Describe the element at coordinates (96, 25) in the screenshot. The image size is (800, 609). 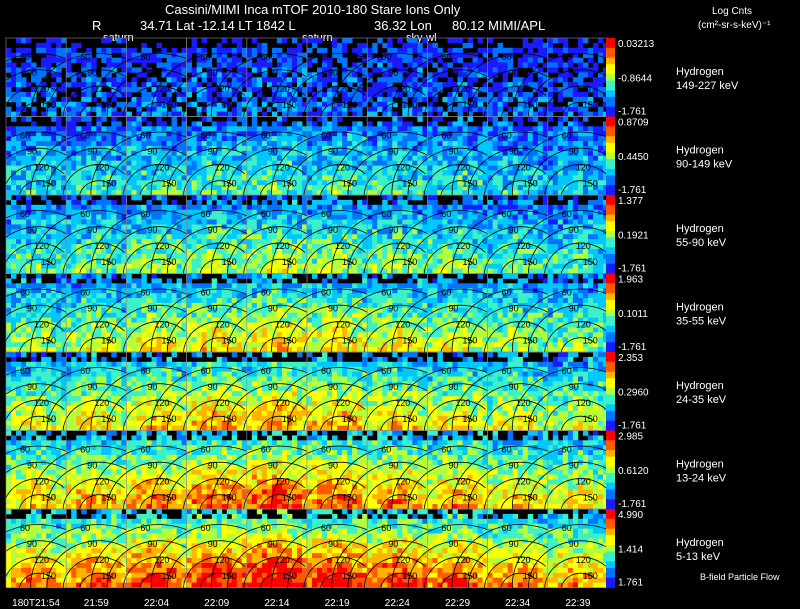
I see `header-radius-label: R` at that location.